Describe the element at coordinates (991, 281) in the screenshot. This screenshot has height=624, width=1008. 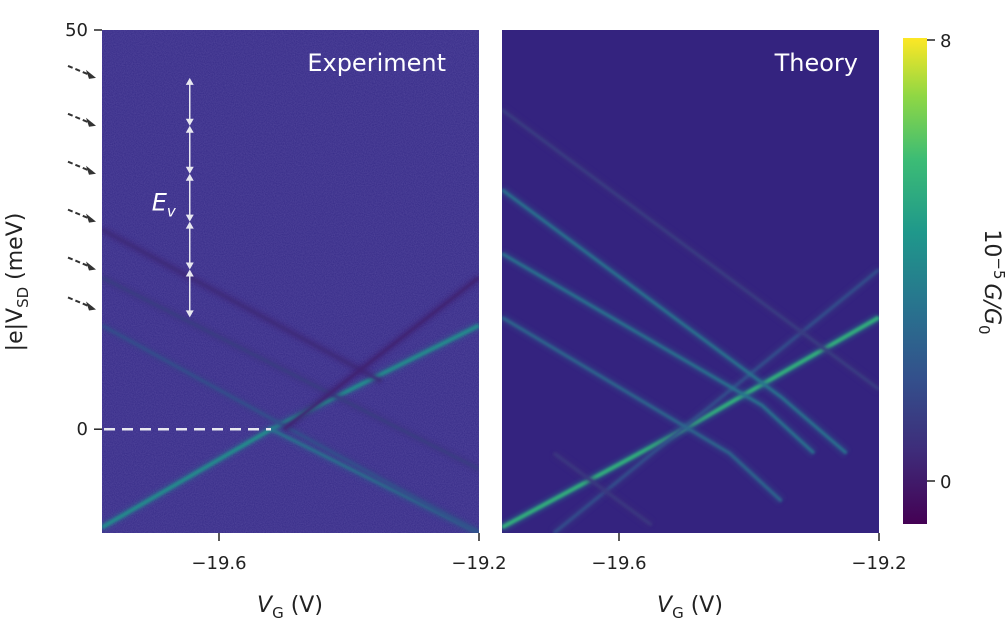
I see `colorbar-label: 10−5 G/G0` at that location.